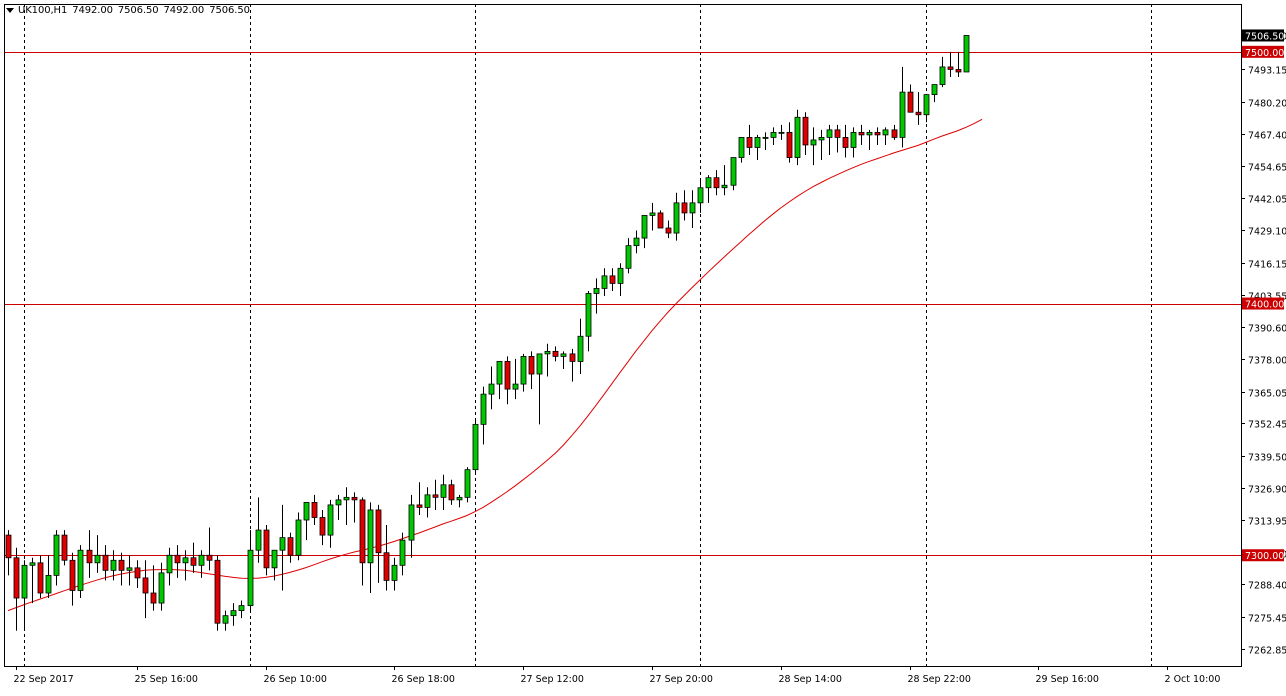  What do you see at coordinates (1067, 679) in the screenshot?
I see `time-tick-label: 29 Sep 16:00` at bounding box center [1067, 679].